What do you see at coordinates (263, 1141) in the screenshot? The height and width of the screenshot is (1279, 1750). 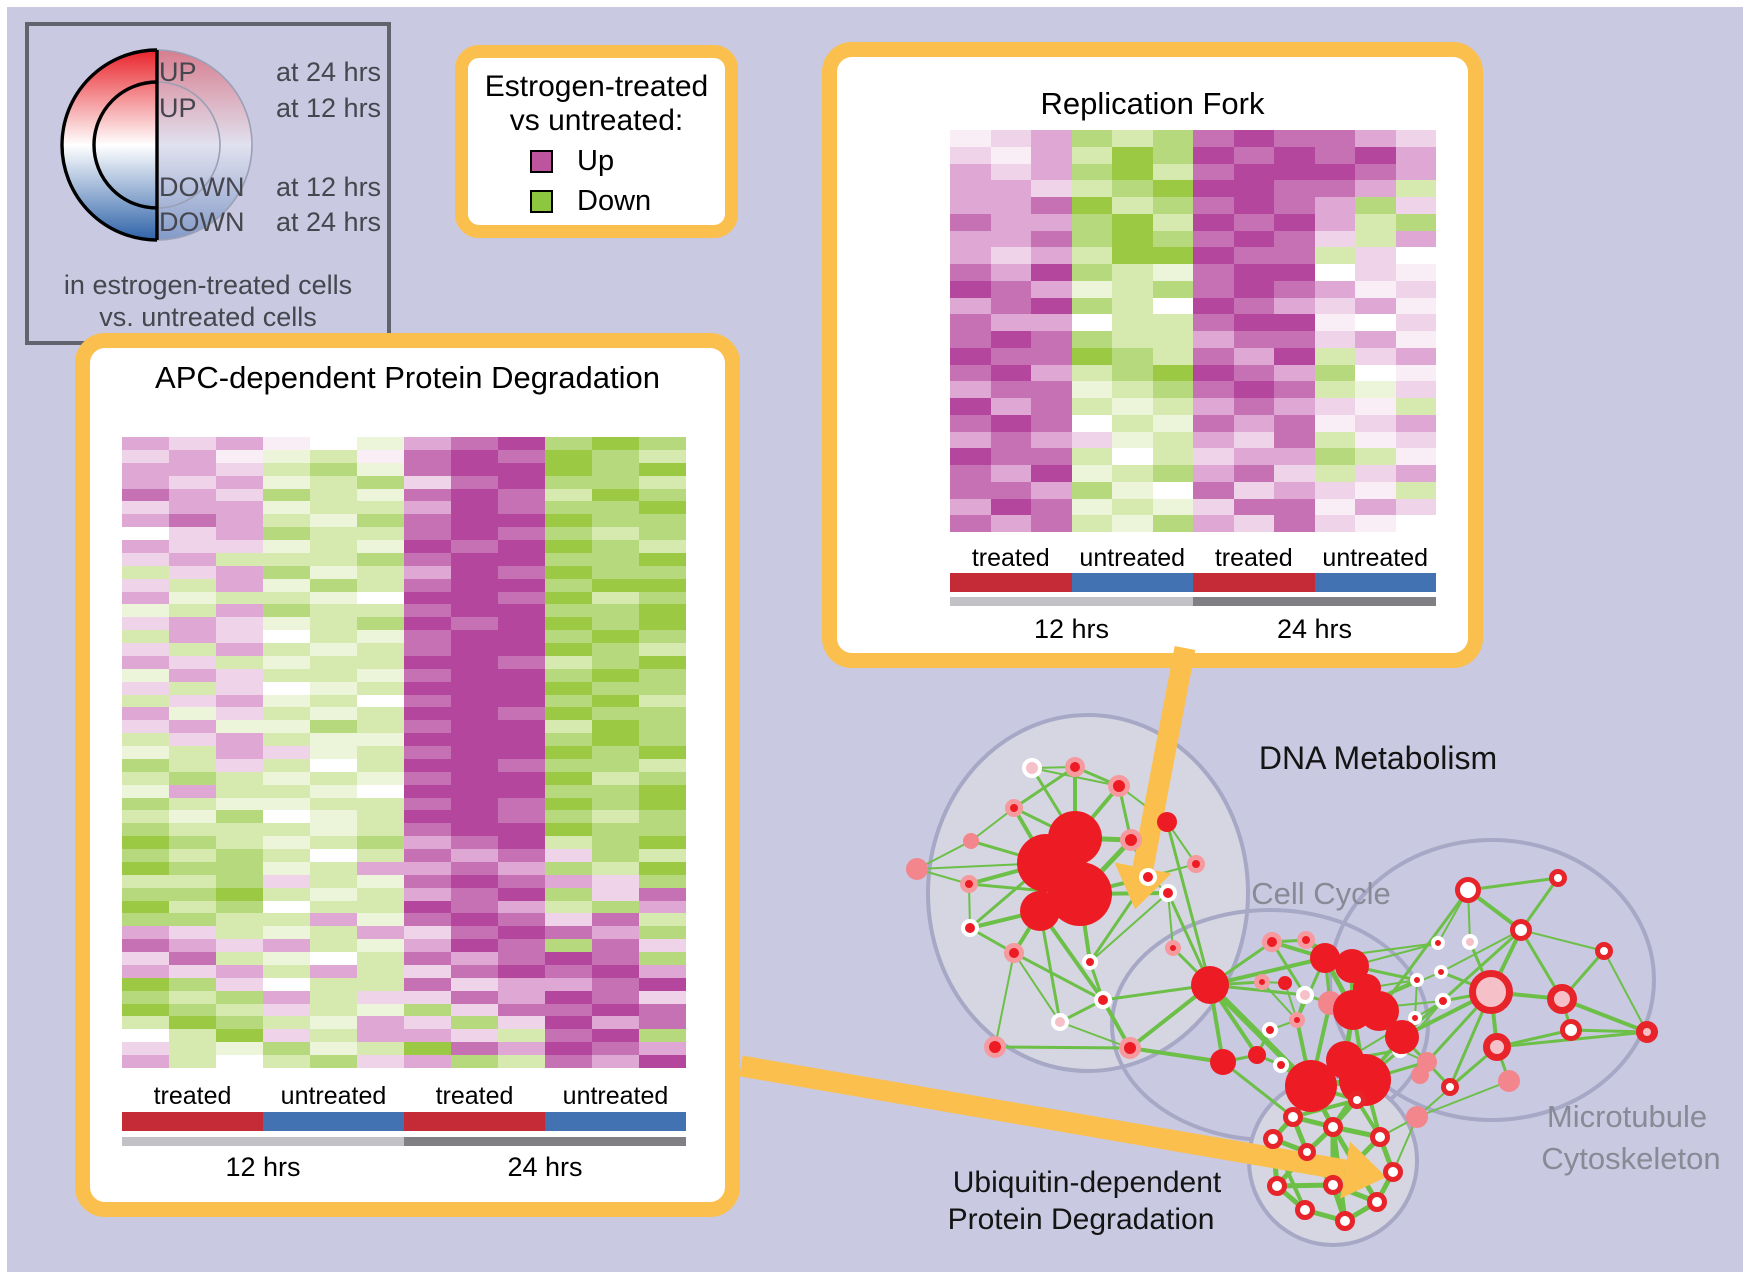 I see `apc-time-bar` at bounding box center [263, 1141].